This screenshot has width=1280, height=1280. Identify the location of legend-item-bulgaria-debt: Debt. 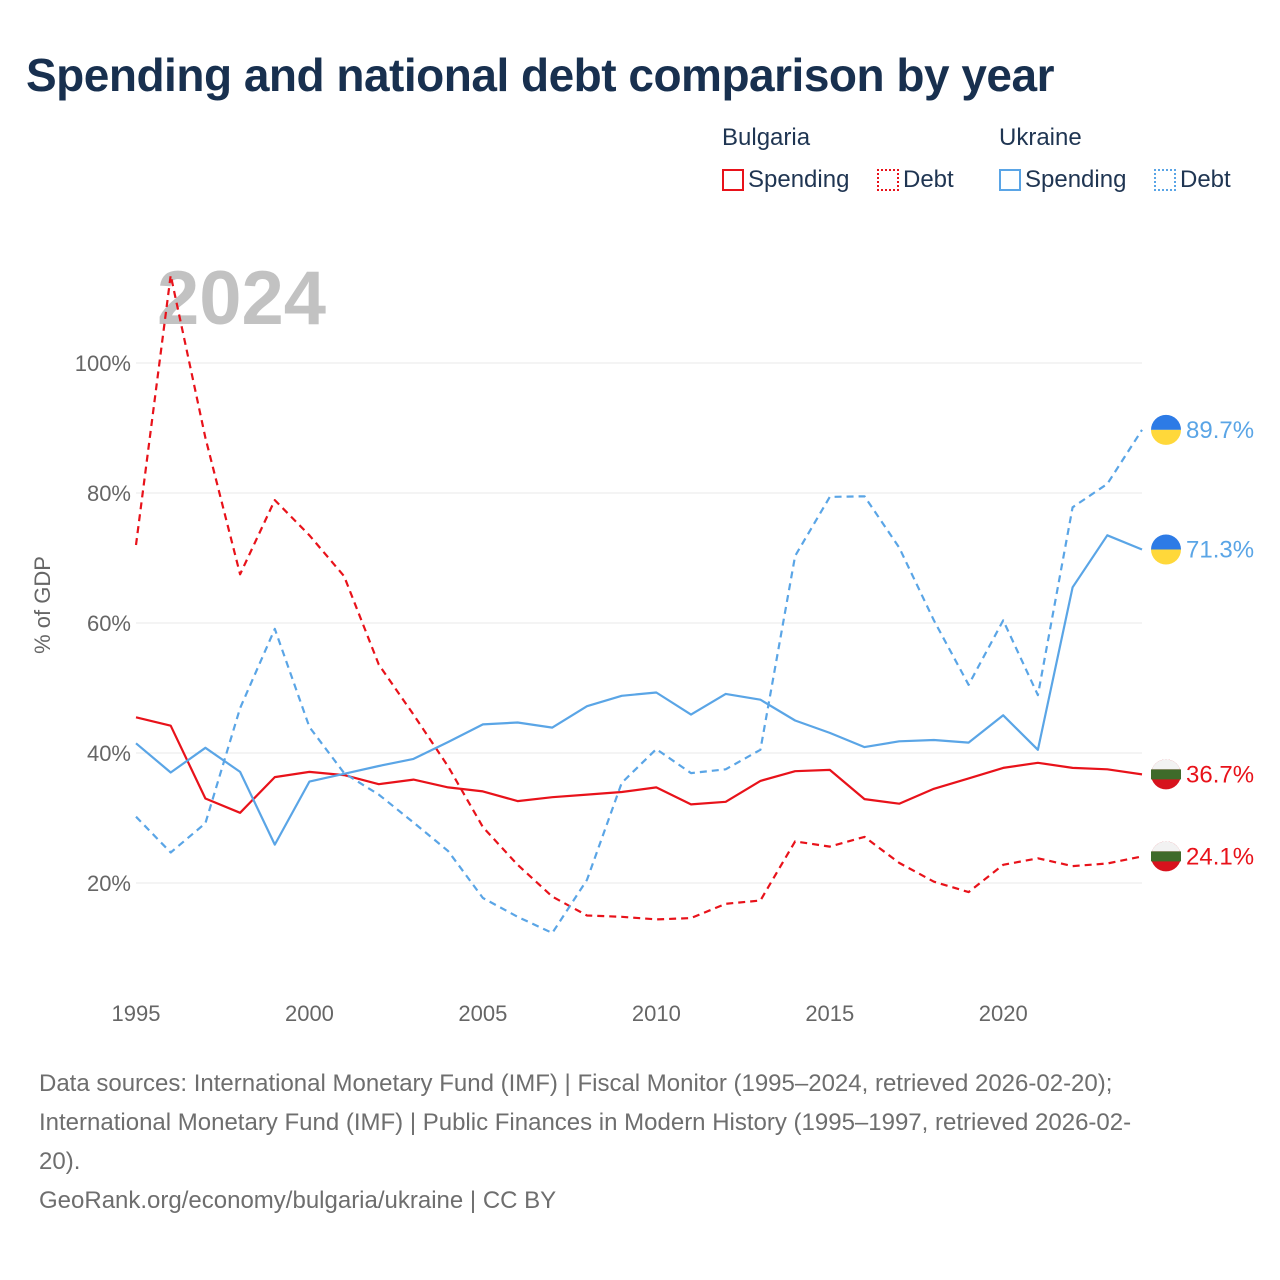
(915, 180).